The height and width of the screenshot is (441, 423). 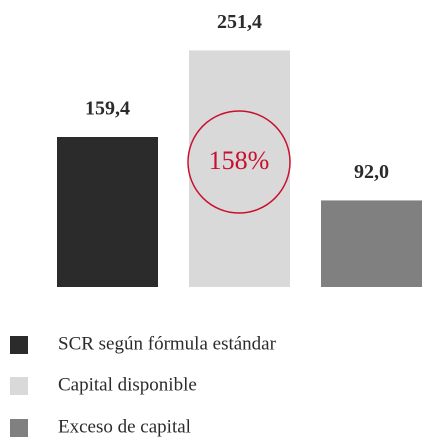 I want to click on legend-label: Exceso de capital, so click(x=124, y=426).